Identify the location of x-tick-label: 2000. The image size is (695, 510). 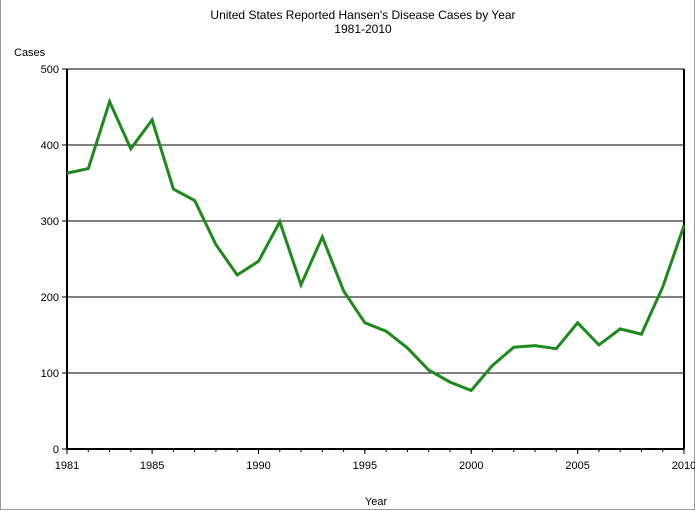
(471, 466).